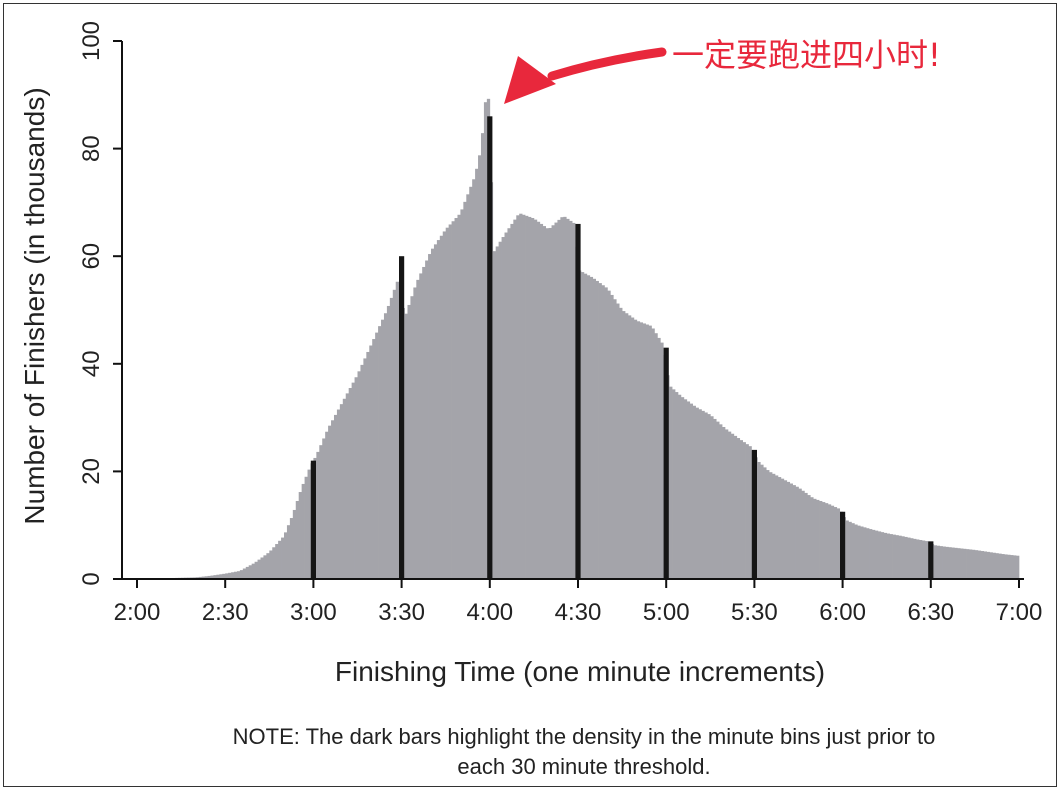  Describe the element at coordinates (806, 55) in the screenshot. I see `annotation-text: 一定要跑进四小时!` at that location.